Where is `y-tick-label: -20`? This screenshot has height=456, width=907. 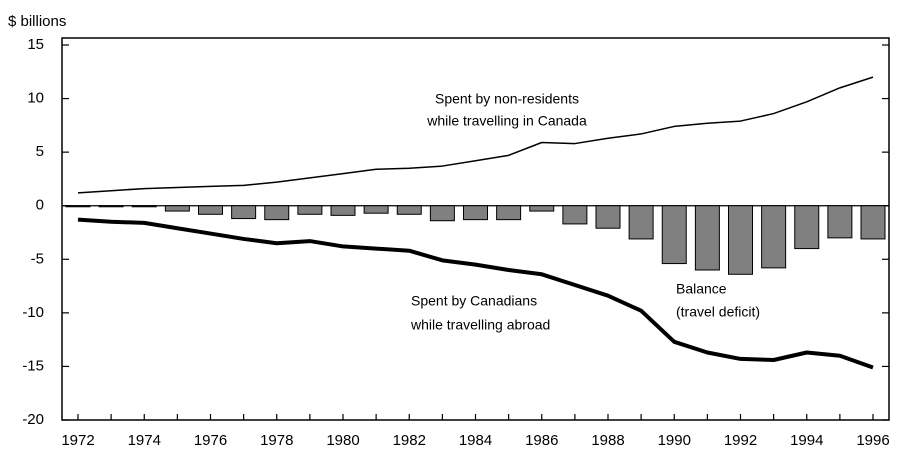
y-tick-label: -20 is located at coordinates (33, 419).